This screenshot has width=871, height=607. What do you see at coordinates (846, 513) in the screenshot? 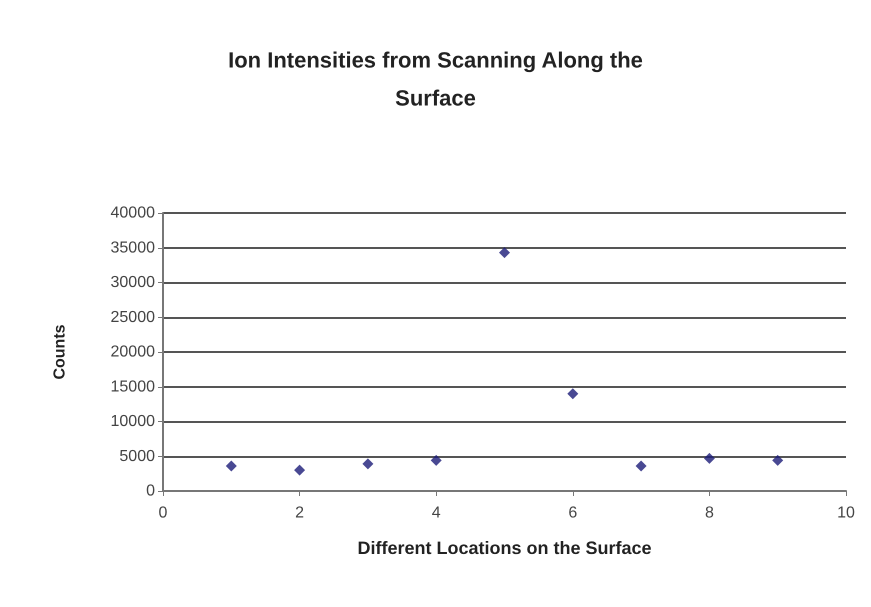
I see `x-tick-label: 10` at bounding box center [846, 513].